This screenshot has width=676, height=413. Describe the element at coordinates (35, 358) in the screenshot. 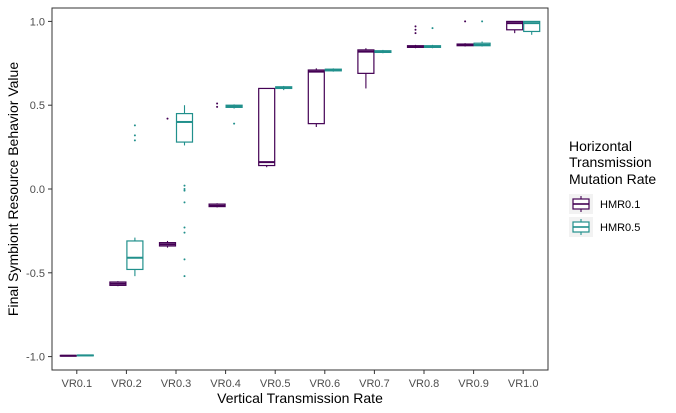

I see `y-tick-label: -1.0` at that location.